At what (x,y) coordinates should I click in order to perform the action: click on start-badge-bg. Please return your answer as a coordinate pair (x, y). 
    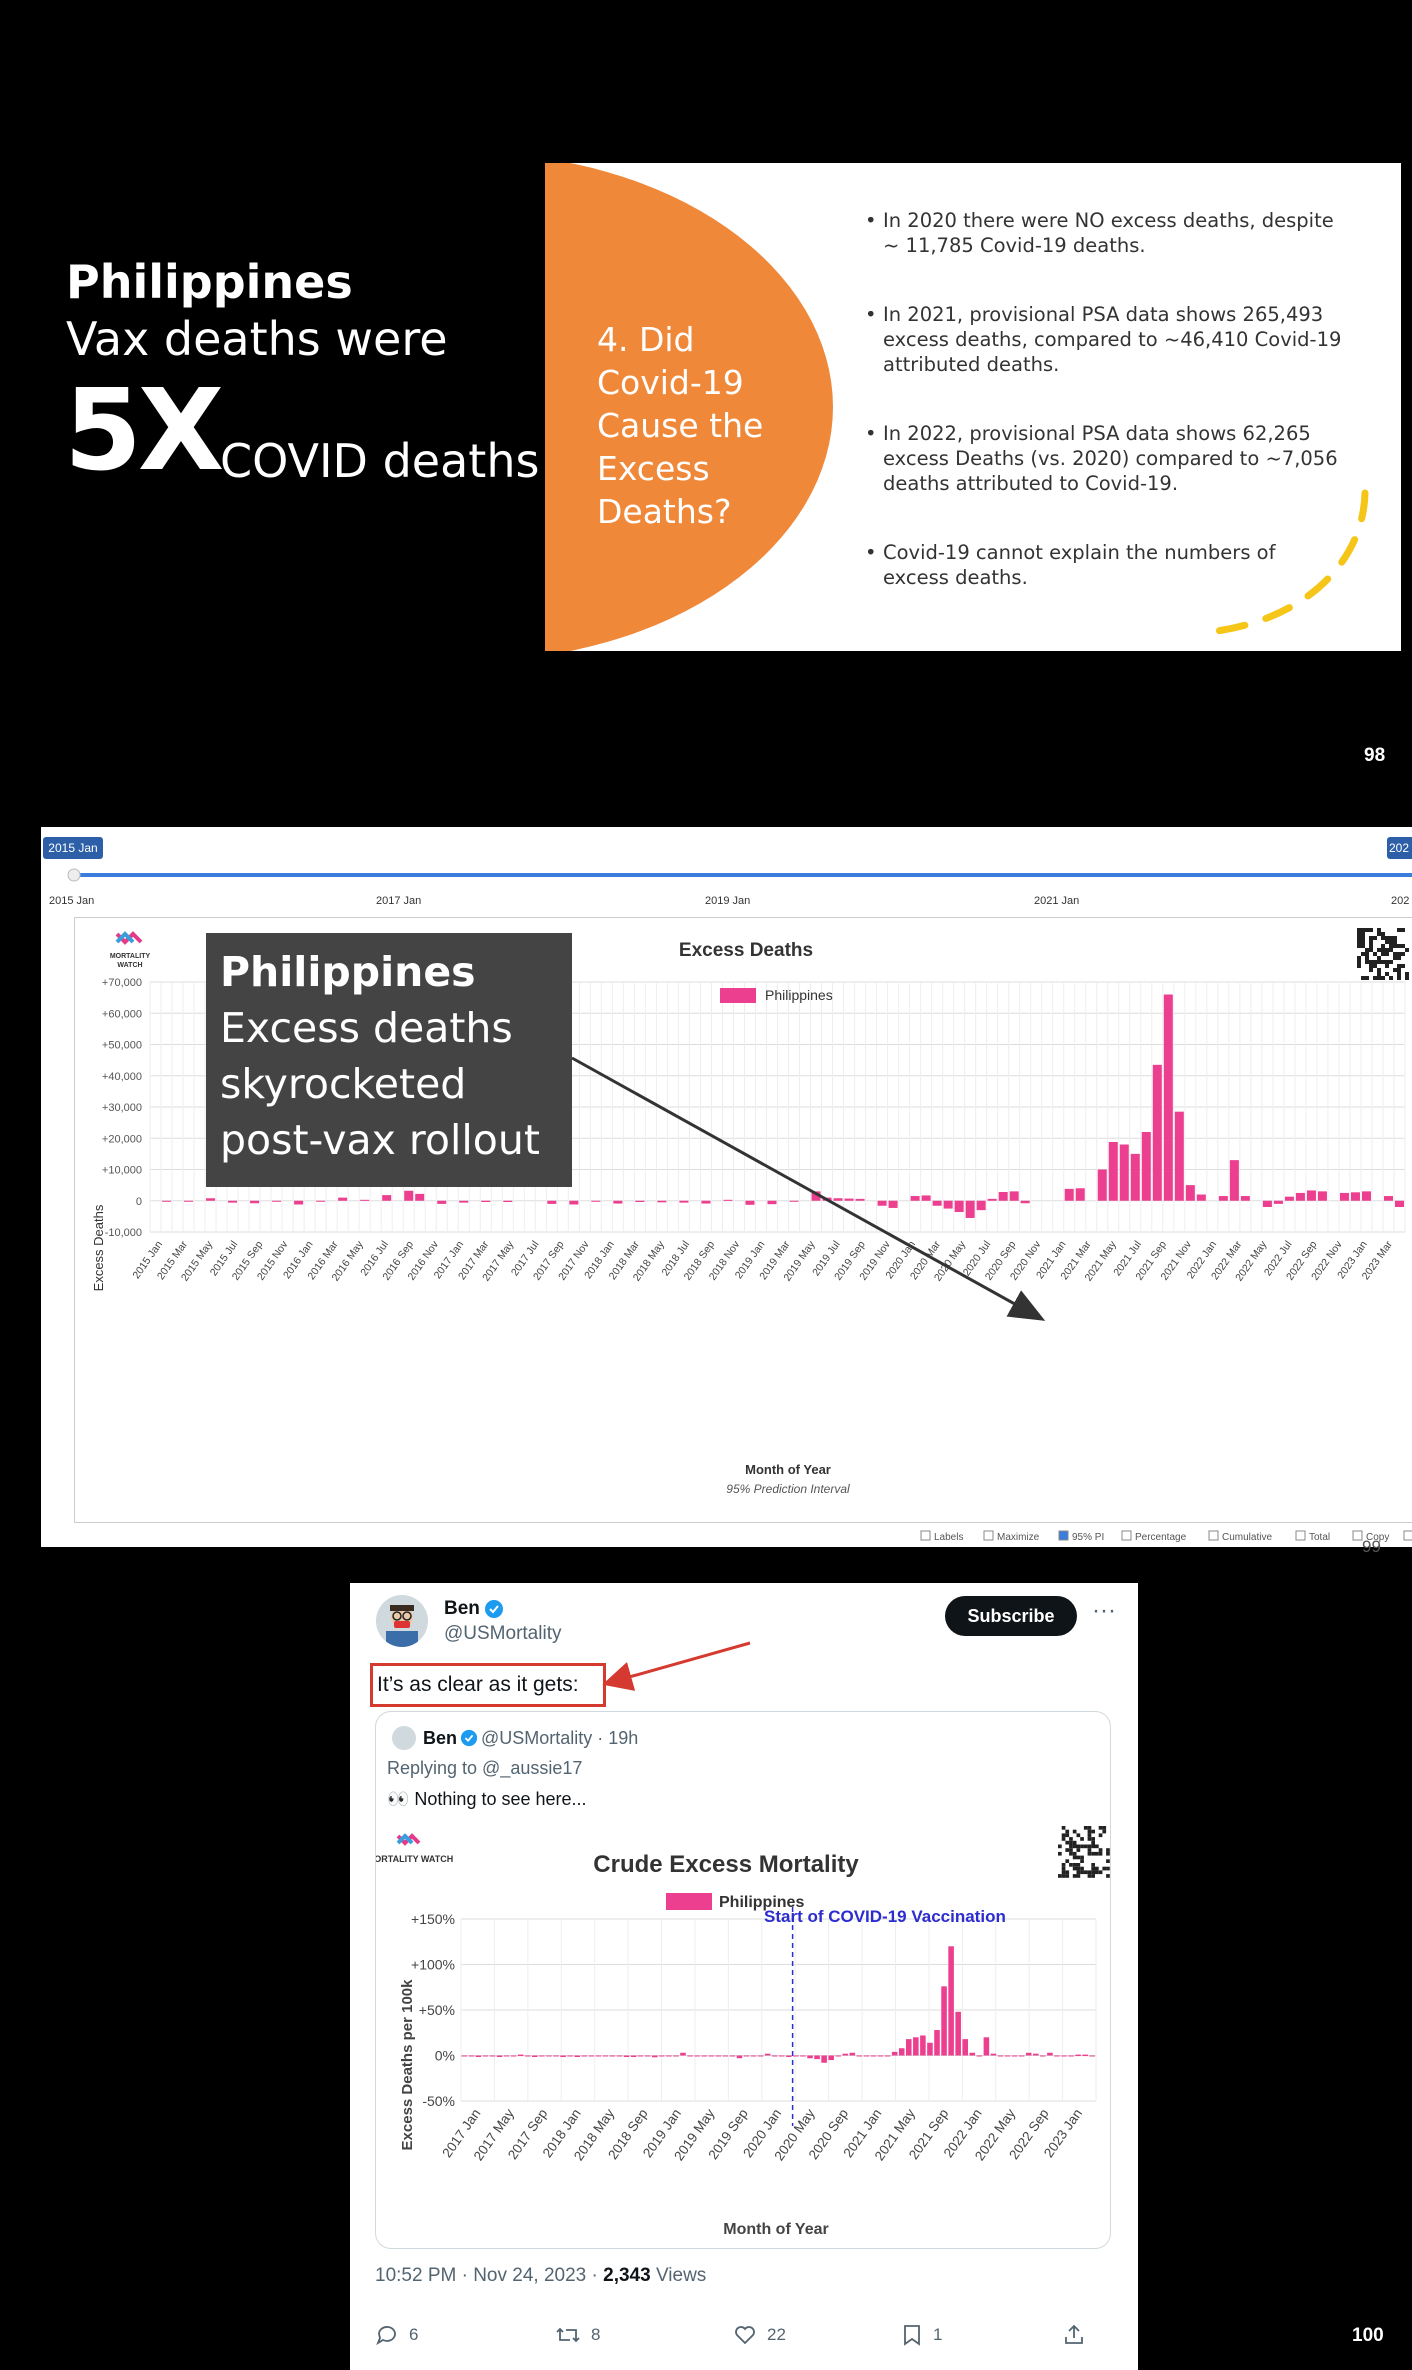
    Looking at the image, I should click on (73, 848).